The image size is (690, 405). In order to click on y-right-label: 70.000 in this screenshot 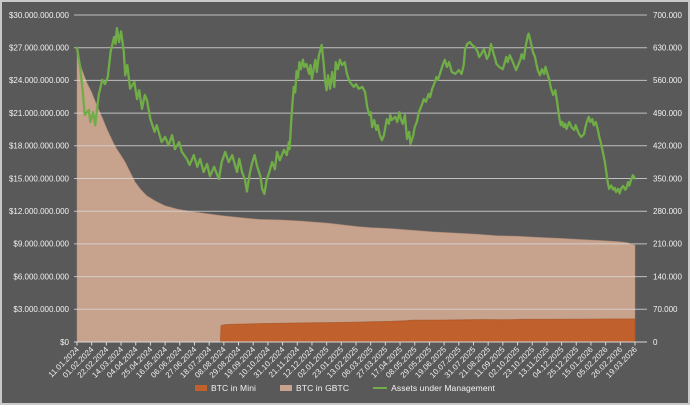, I will do `click(665, 309)`.